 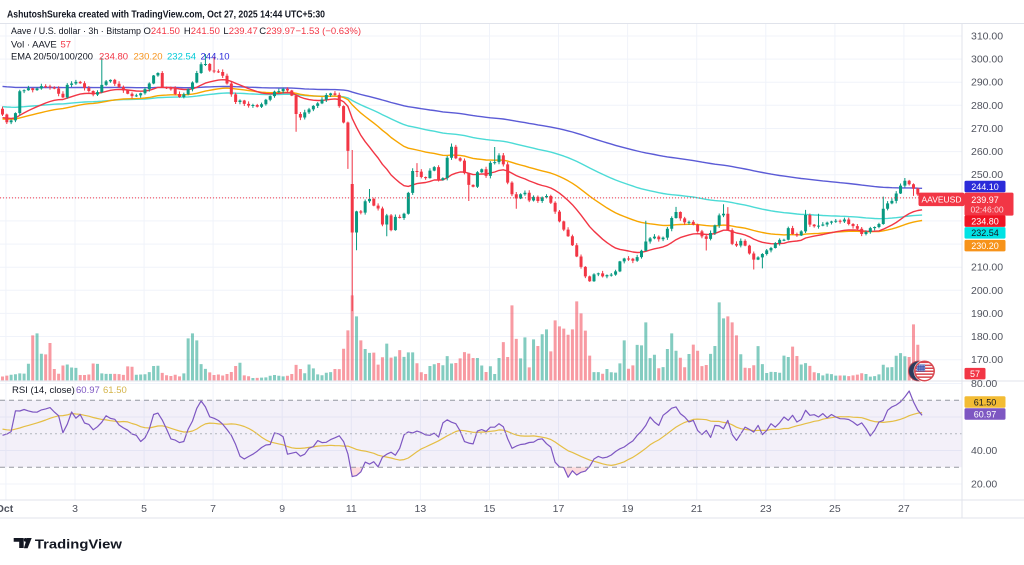 What do you see at coordinates (987, 60) in the screenshot?
I see `svg-text: 300.00` at bounding box center [987, 60].